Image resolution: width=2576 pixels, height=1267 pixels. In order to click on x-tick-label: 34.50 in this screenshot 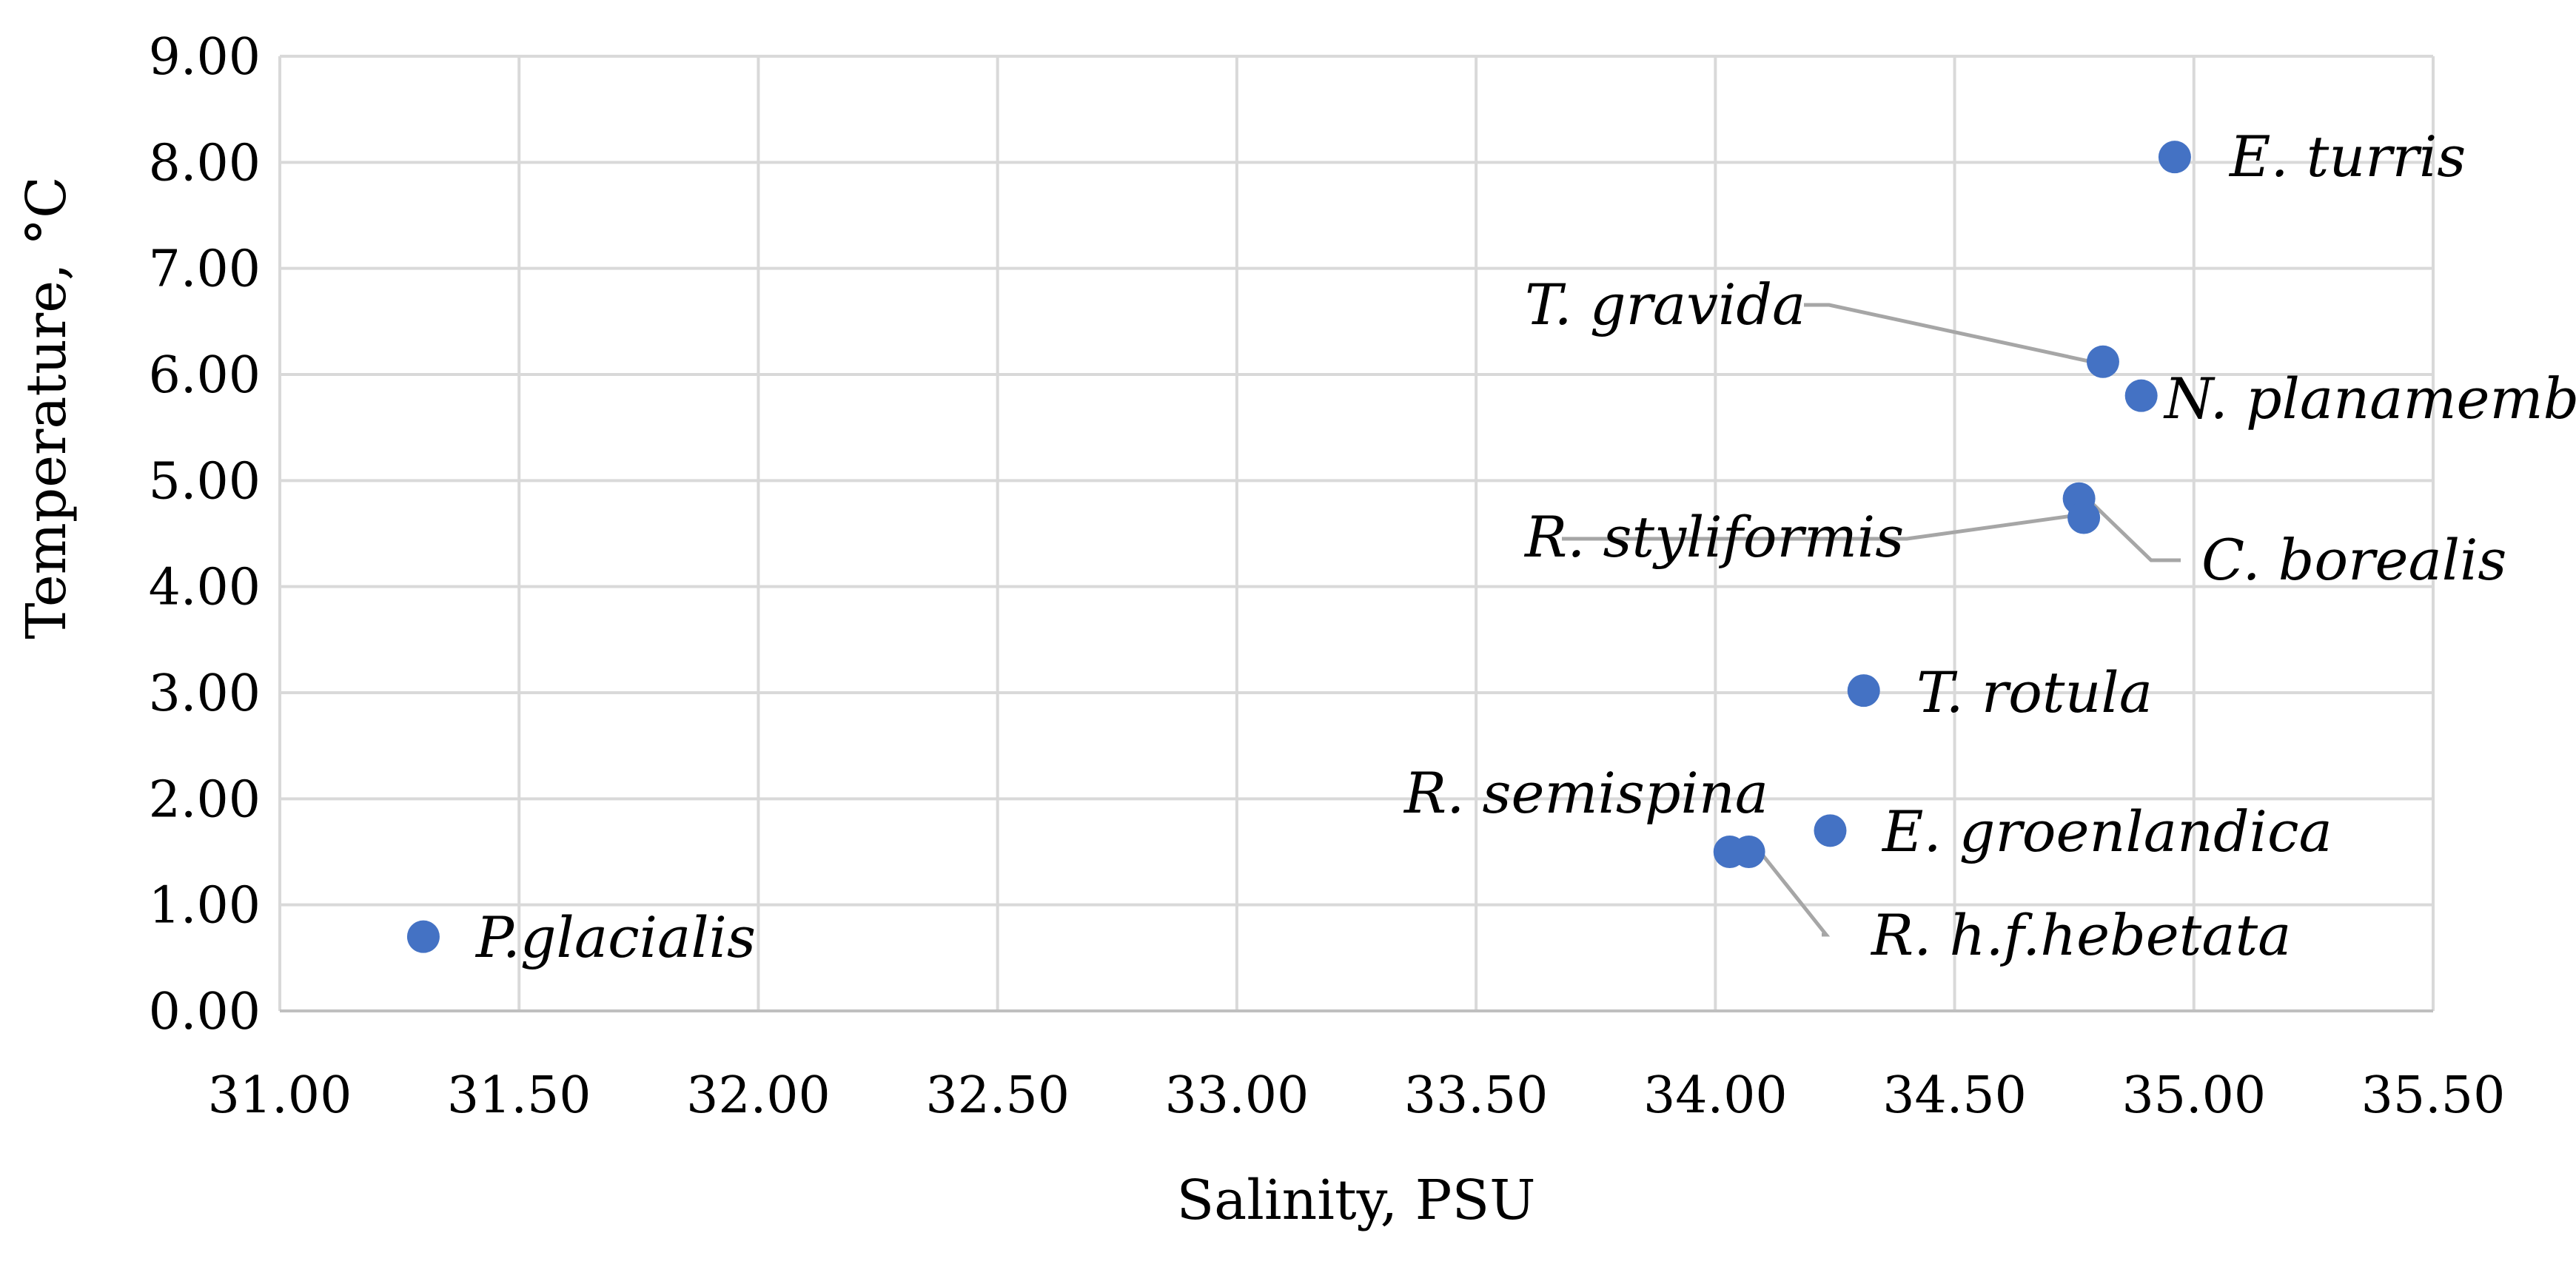, I will do `click(1954, 1095)`.